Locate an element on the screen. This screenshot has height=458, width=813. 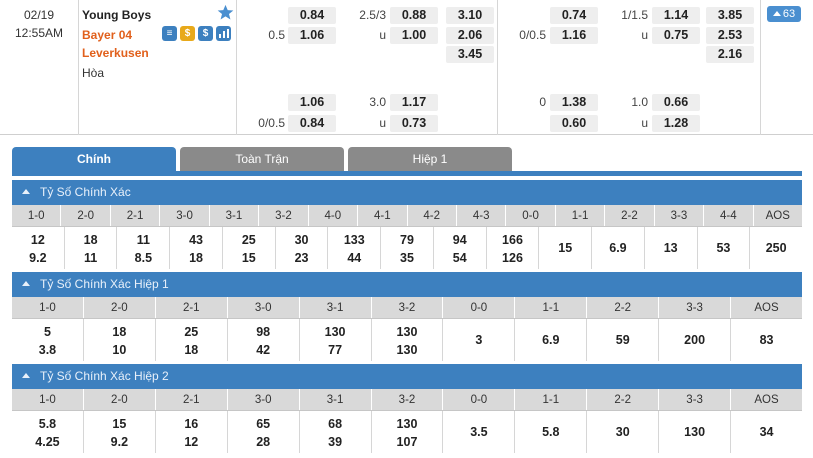
draw-score-odd: 13 is located at coordinates (670, 248).